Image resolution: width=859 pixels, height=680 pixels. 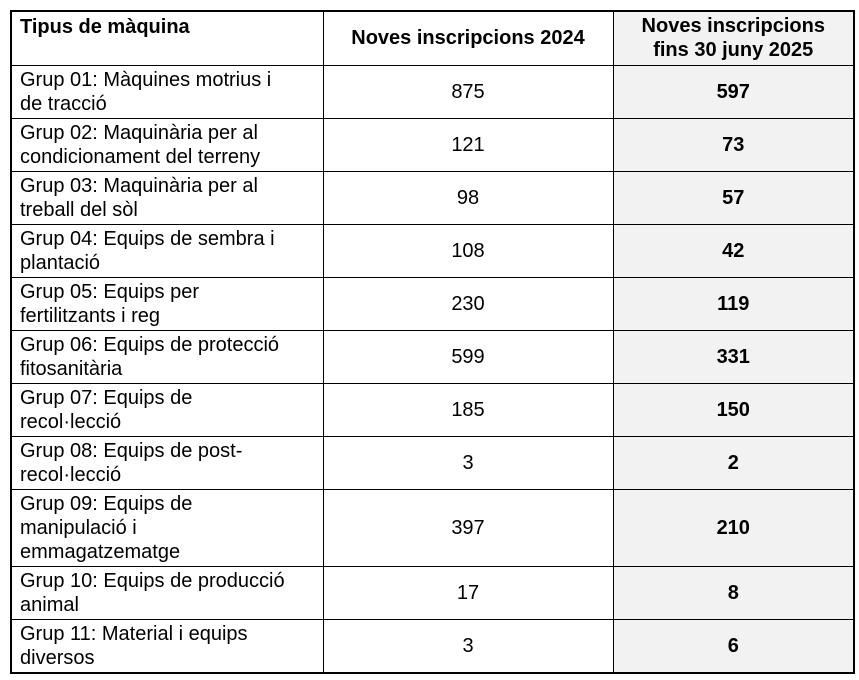 What do you see at coordinates (733, 26) in the screenshot?
I see `header-2025-line-1: Noves inscripcions` at bounding box center [733, 26].